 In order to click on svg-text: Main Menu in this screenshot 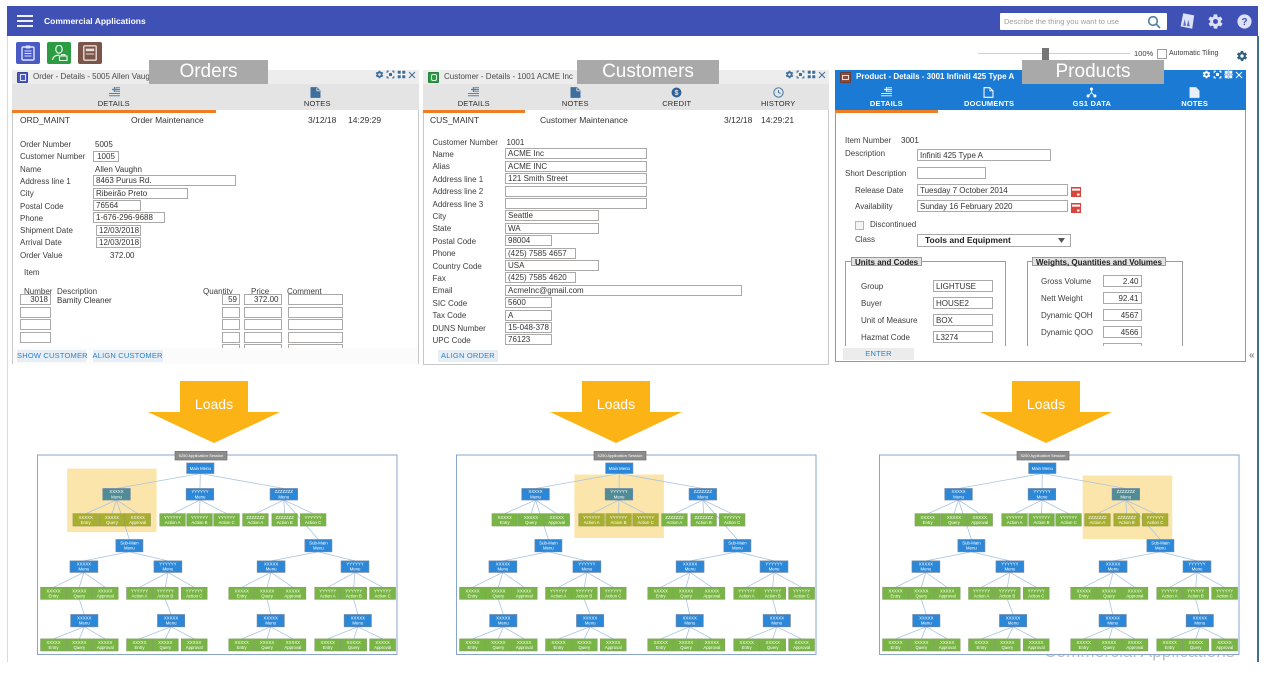, I will do `click(1043, 468)`.